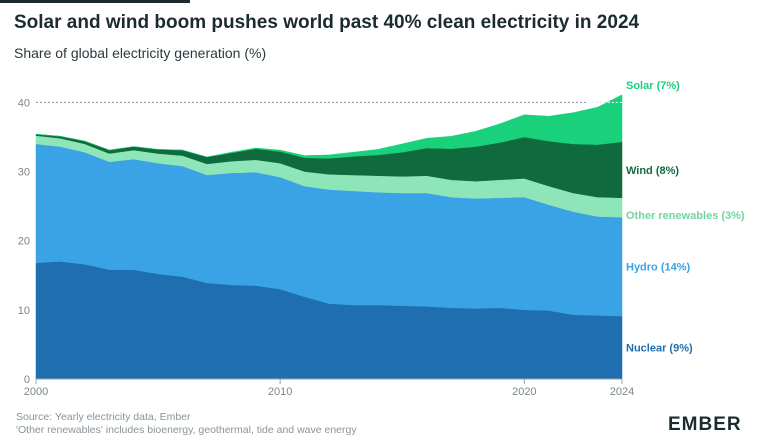 The width and height of the screenshot is (759, 442). Describe the element at coordinates (103, 417) in the screenshot. I see `source-note: Source: Yearly electricity data, Ember` at that location.